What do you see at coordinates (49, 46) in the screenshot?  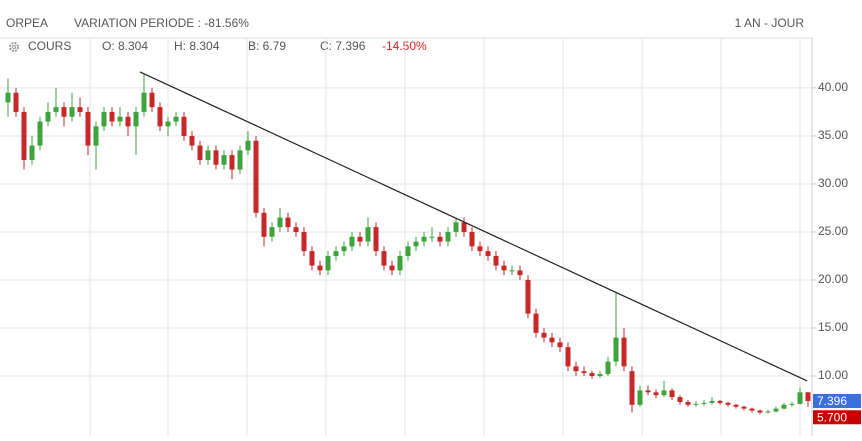 I see `series-name: COURS` at bounding box center [49, 46].